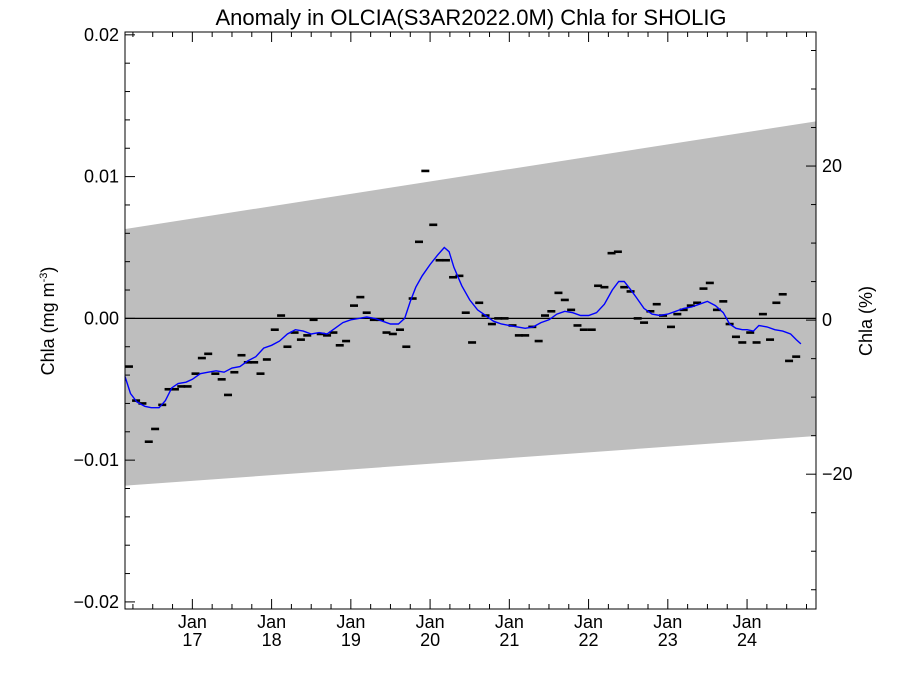  What do you see at coordinates (101, 177) in the screenshot?
I see `y-left-tick-label: 0.01` at bounding box center [101, 177].